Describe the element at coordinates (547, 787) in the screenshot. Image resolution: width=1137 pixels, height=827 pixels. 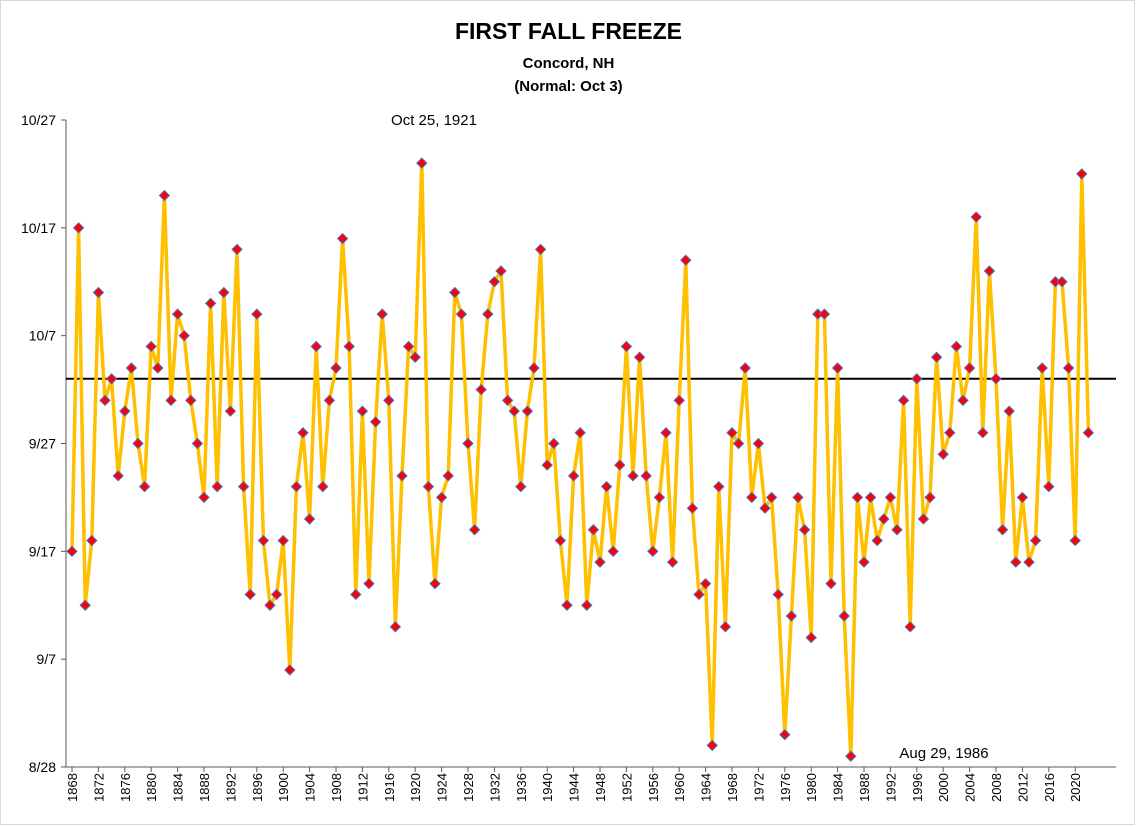
I see `x-tick-label: 1940` at that location.